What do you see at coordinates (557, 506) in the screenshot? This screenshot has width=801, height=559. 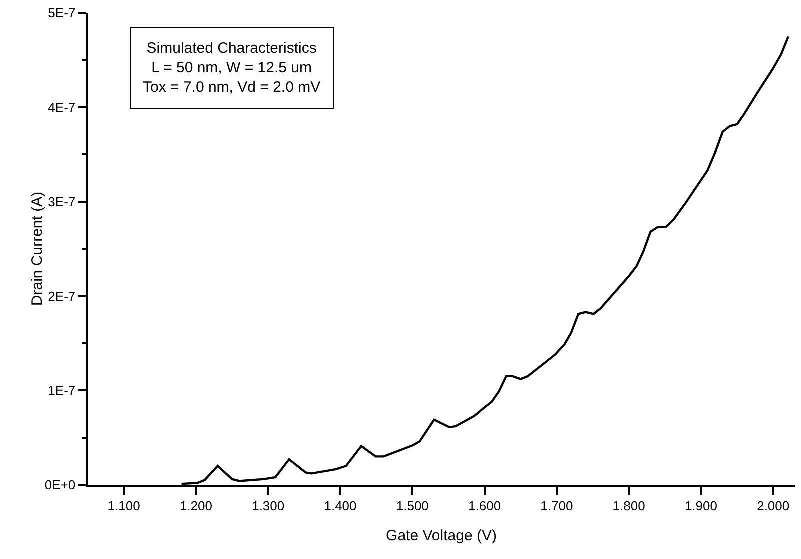 I see `x-tick-label: 1.700` at bounding box center [557, 506].